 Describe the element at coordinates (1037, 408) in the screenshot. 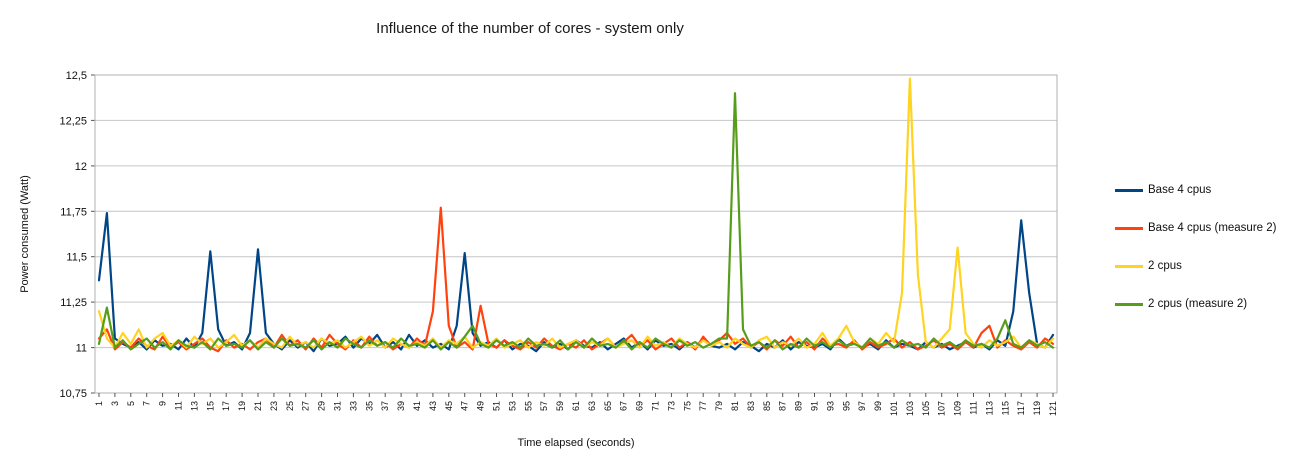

I see `svg-text: 119` at that location.